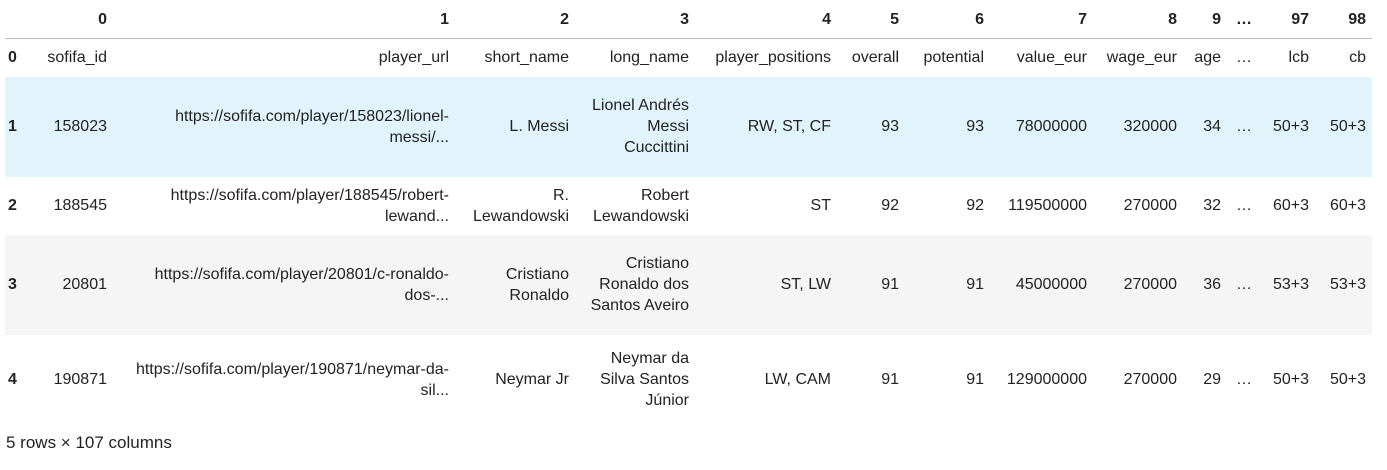 The width and height of the screenshot is (1387, 470). Describe the element at coordinates (1298, 58) in the screenshot. I see `cell: lcb` at that location.